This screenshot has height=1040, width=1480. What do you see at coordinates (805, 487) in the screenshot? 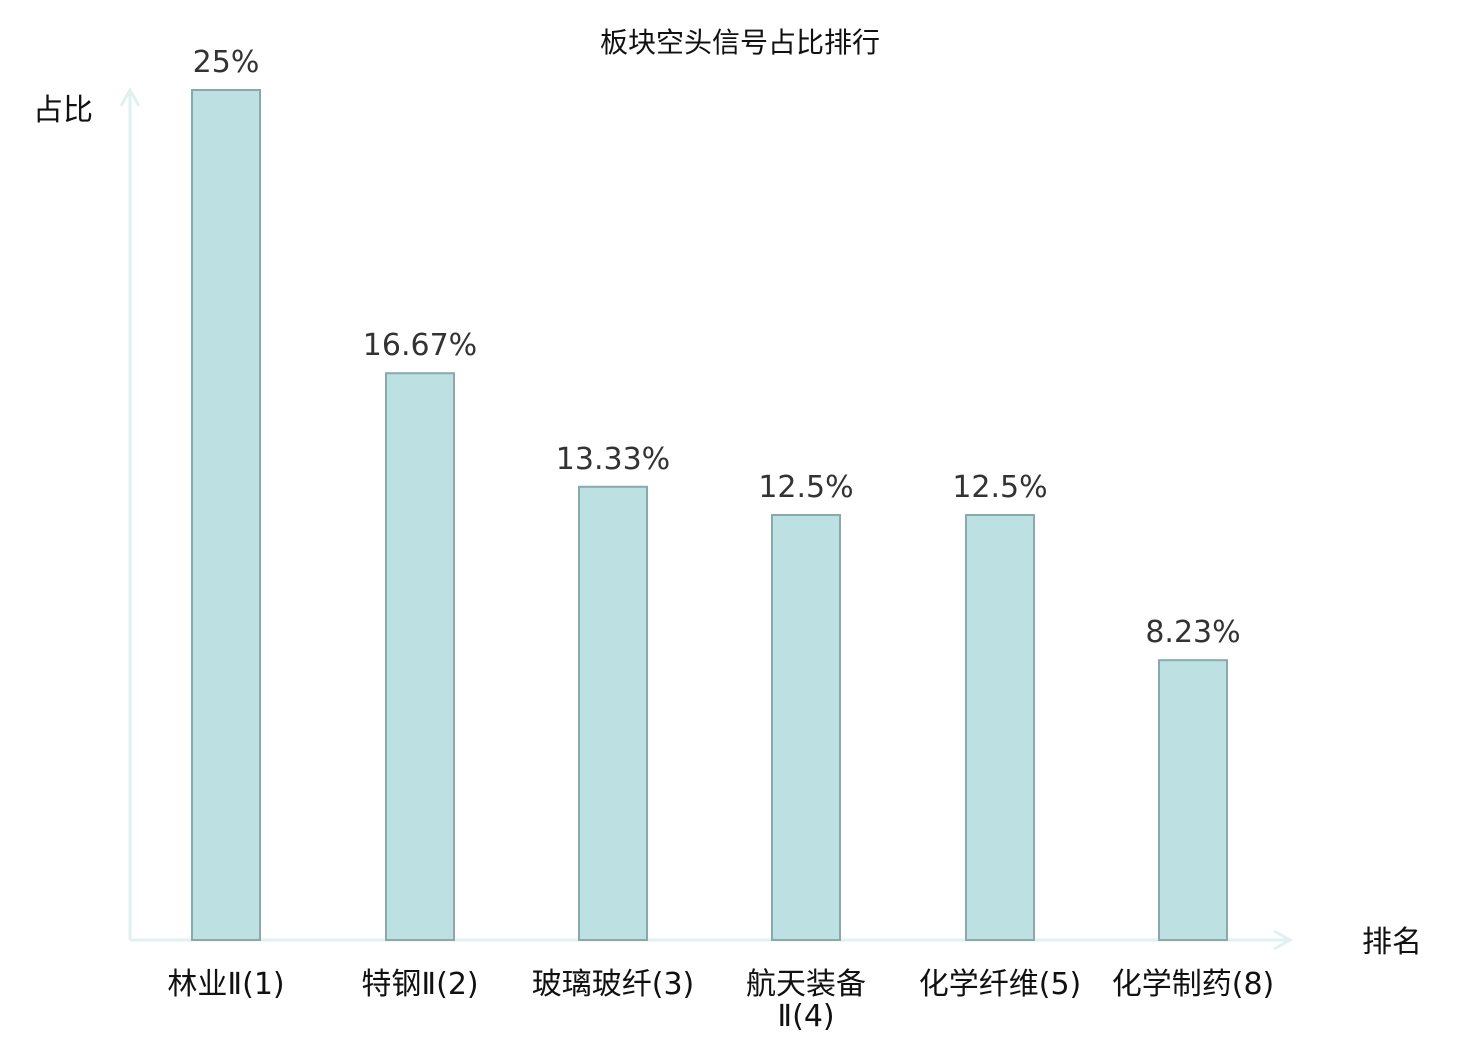
I see `value-label-4: 12.5%` at bounding box center [805, 487].